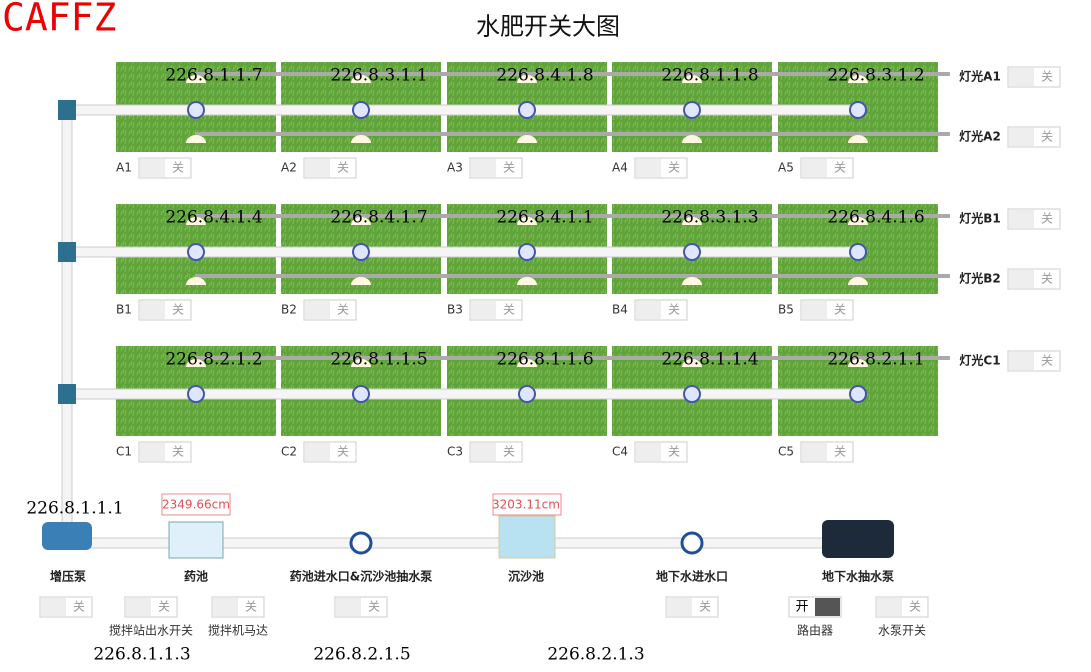 The width and height of the screenshot is (1091, 672). Describe the element at coordinates (526, 576) in the screenshot. I see `equipment-label: 沉沙池` at that location.